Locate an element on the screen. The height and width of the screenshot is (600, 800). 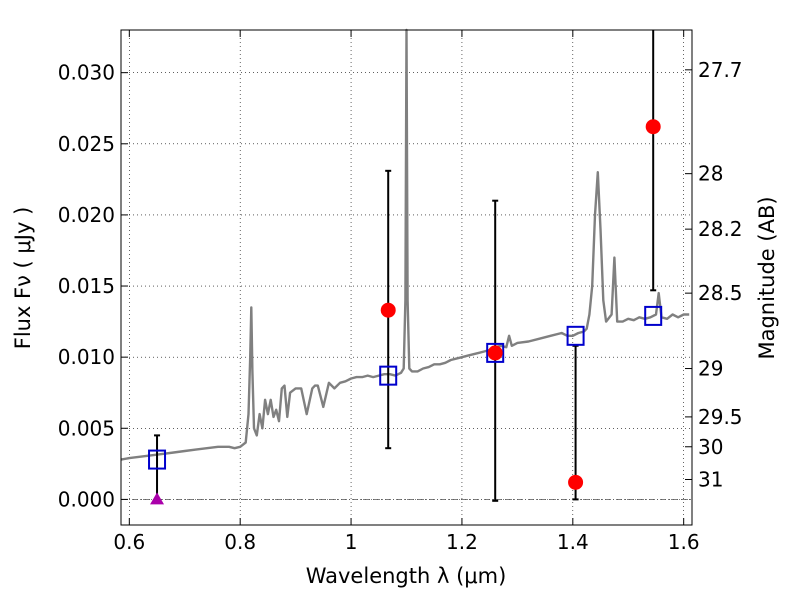
x-tick-label: 1.2 is located at coordinates (462, 542).